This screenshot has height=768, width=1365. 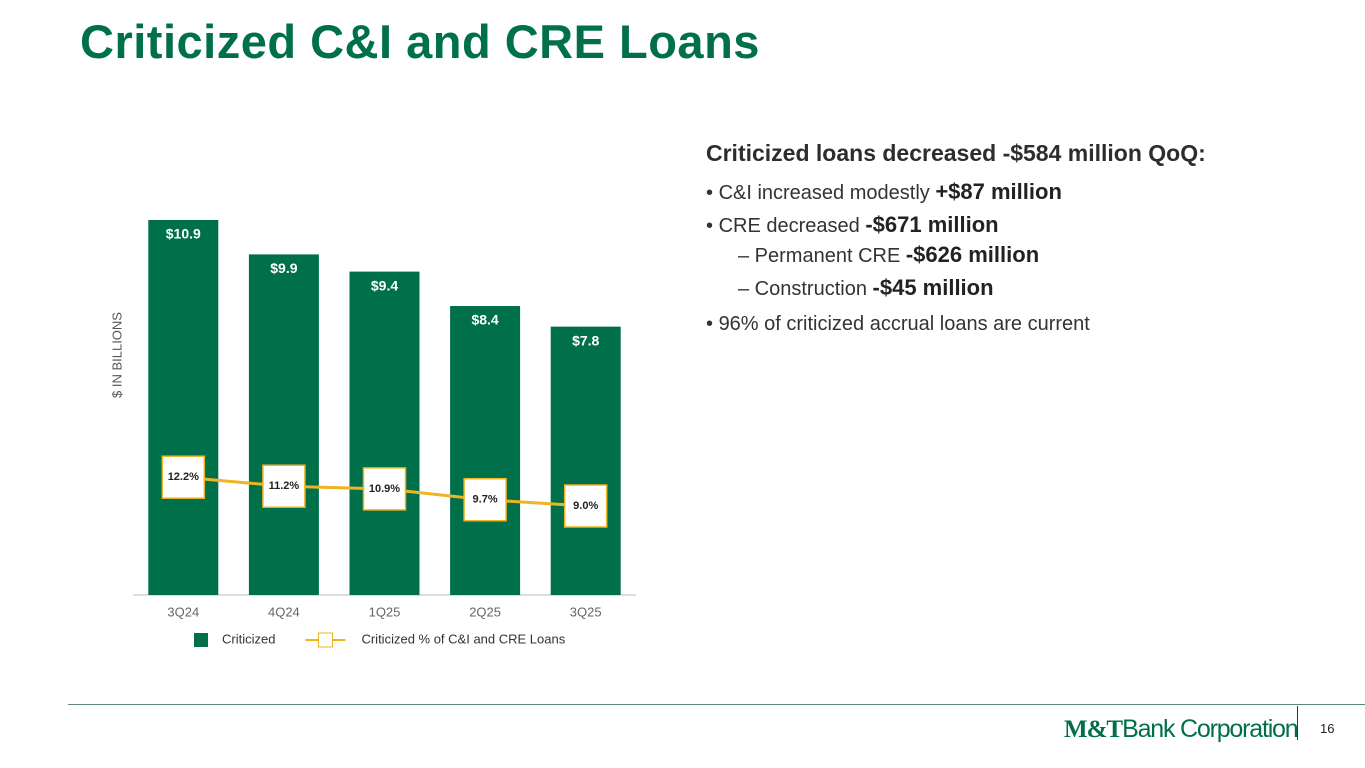 I want to click on sub-bullet-emphasis: -$45 million, so click(x=933, y=287).